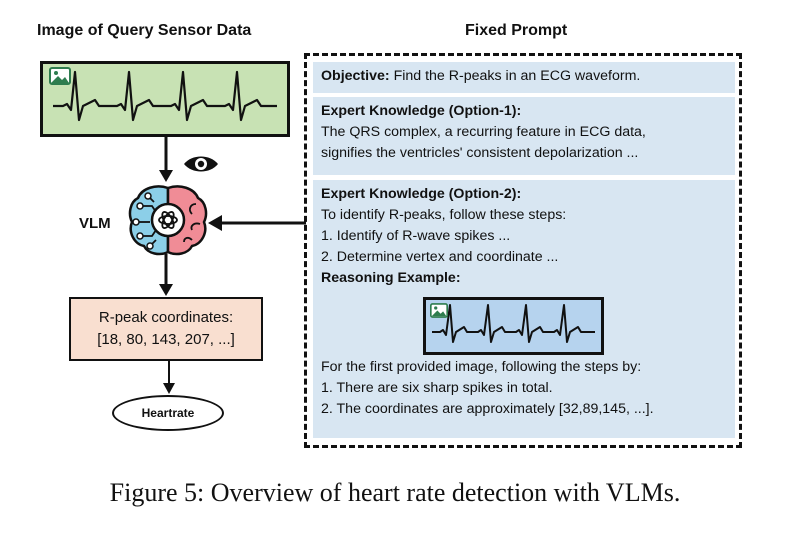  I want to click on example-ecg-waveform, so click(513, 323).